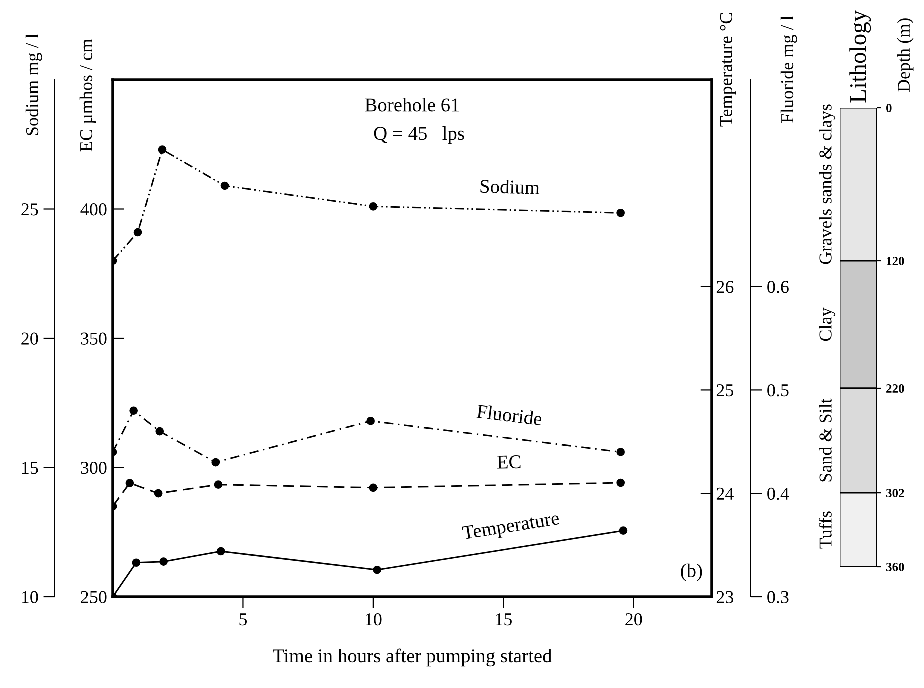 The height and width of the screenshot is (688, 924). What do you see at coordinates (905, 55) in the screenshot?
I see `y-axis-title: Depth (m)` at bounding box center [905, 55].